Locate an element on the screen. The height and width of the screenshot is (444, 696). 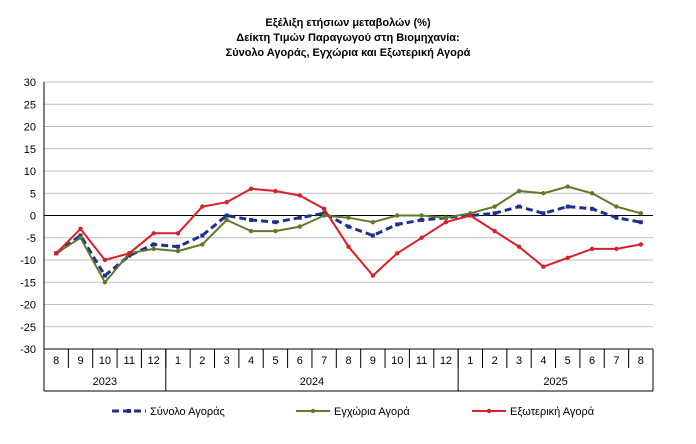
y-tick-label: 25 is located at coordinates (30, 105).